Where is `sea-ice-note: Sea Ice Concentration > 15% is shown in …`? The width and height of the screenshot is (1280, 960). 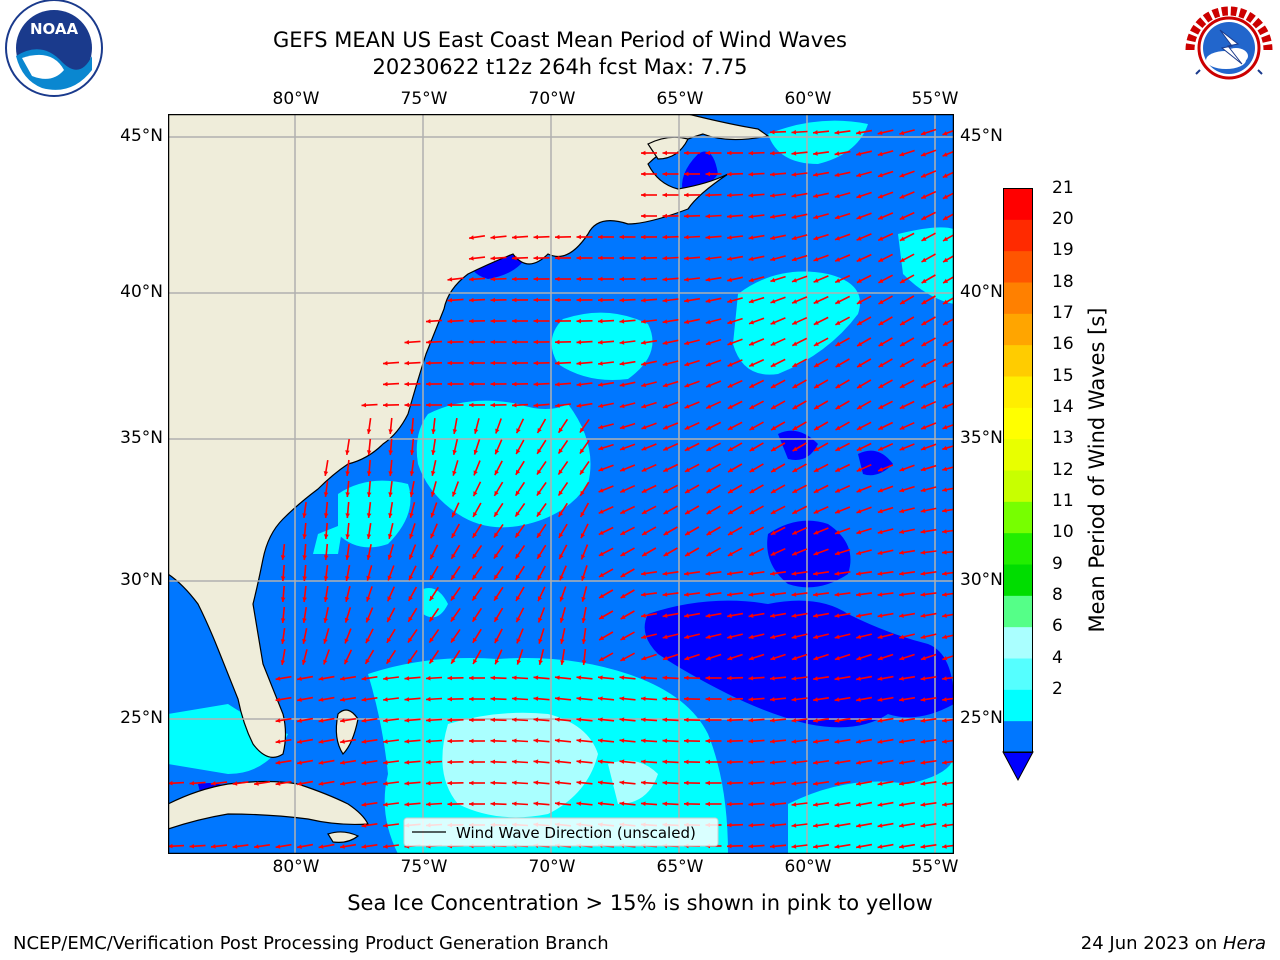
sea-ice-note: Sea Ice Concentration > 15% is shown in … is located at coordinates (640, 903).